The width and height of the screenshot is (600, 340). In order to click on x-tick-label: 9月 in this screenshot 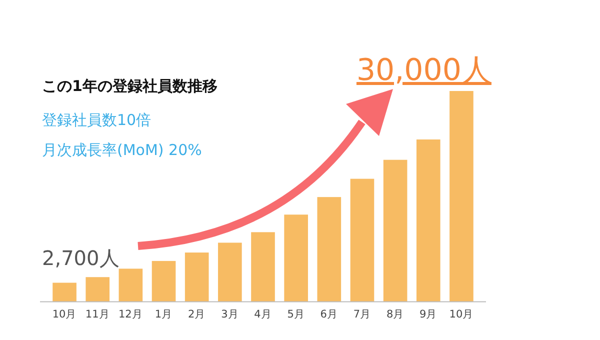, I will do `click(429, 314)`.